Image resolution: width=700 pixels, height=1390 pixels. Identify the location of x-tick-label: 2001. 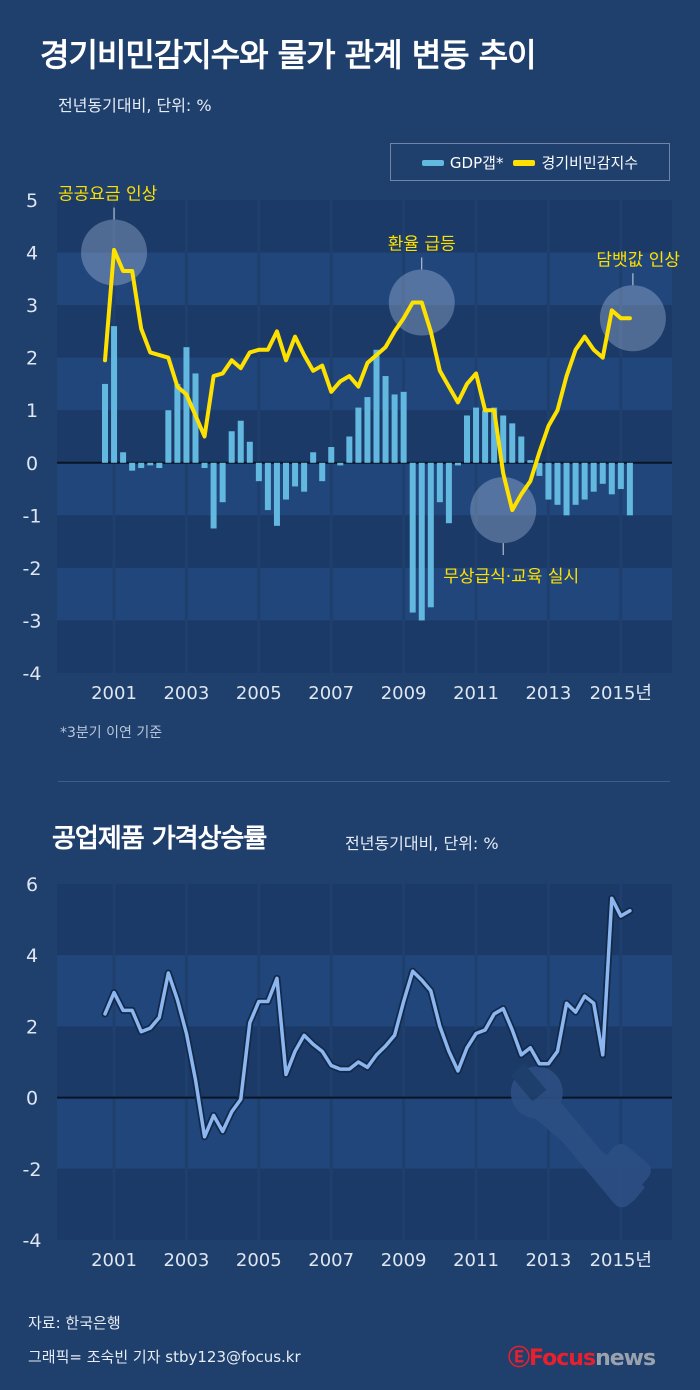
(114, 693).